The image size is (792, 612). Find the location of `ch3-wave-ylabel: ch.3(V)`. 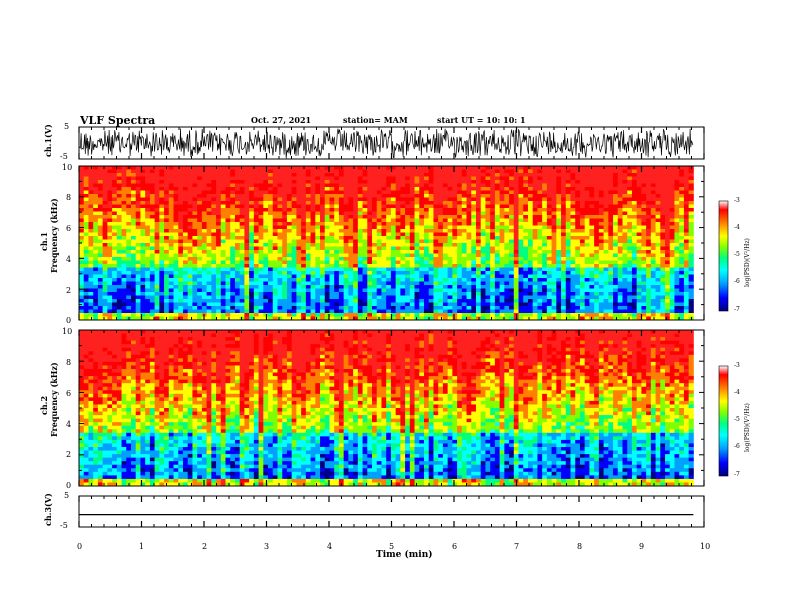

ch3-wave-ylabel: ch.3(V) is located at coordinates (48, 509).